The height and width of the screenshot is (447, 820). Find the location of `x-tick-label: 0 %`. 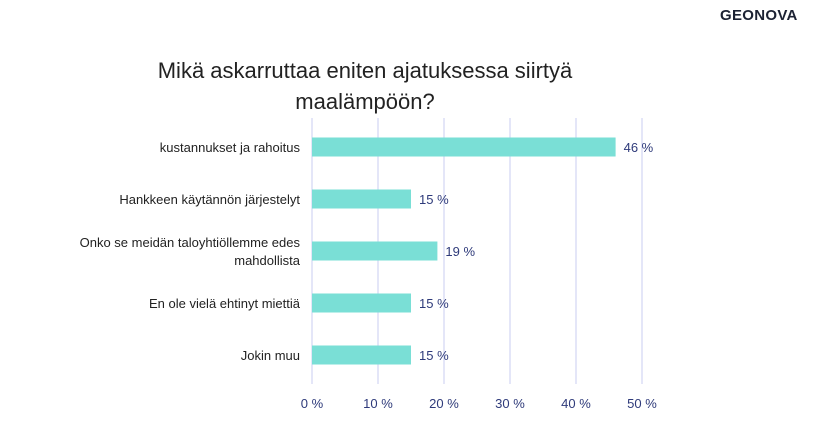

x-tick-label: 0 % is located at coordinates (312, 403).